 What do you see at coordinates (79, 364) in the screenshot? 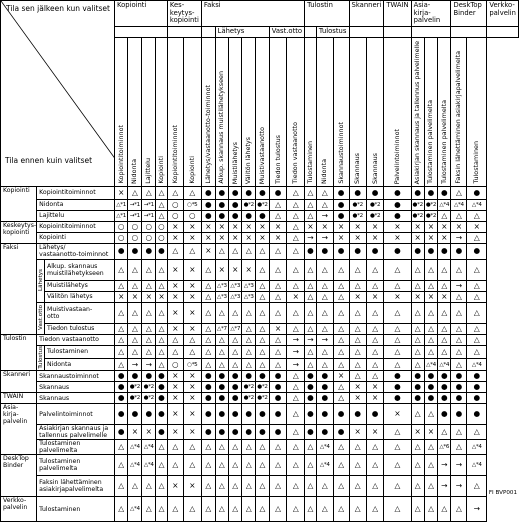
I see `row-label: Nidonta` at bounding box center [79, 364].